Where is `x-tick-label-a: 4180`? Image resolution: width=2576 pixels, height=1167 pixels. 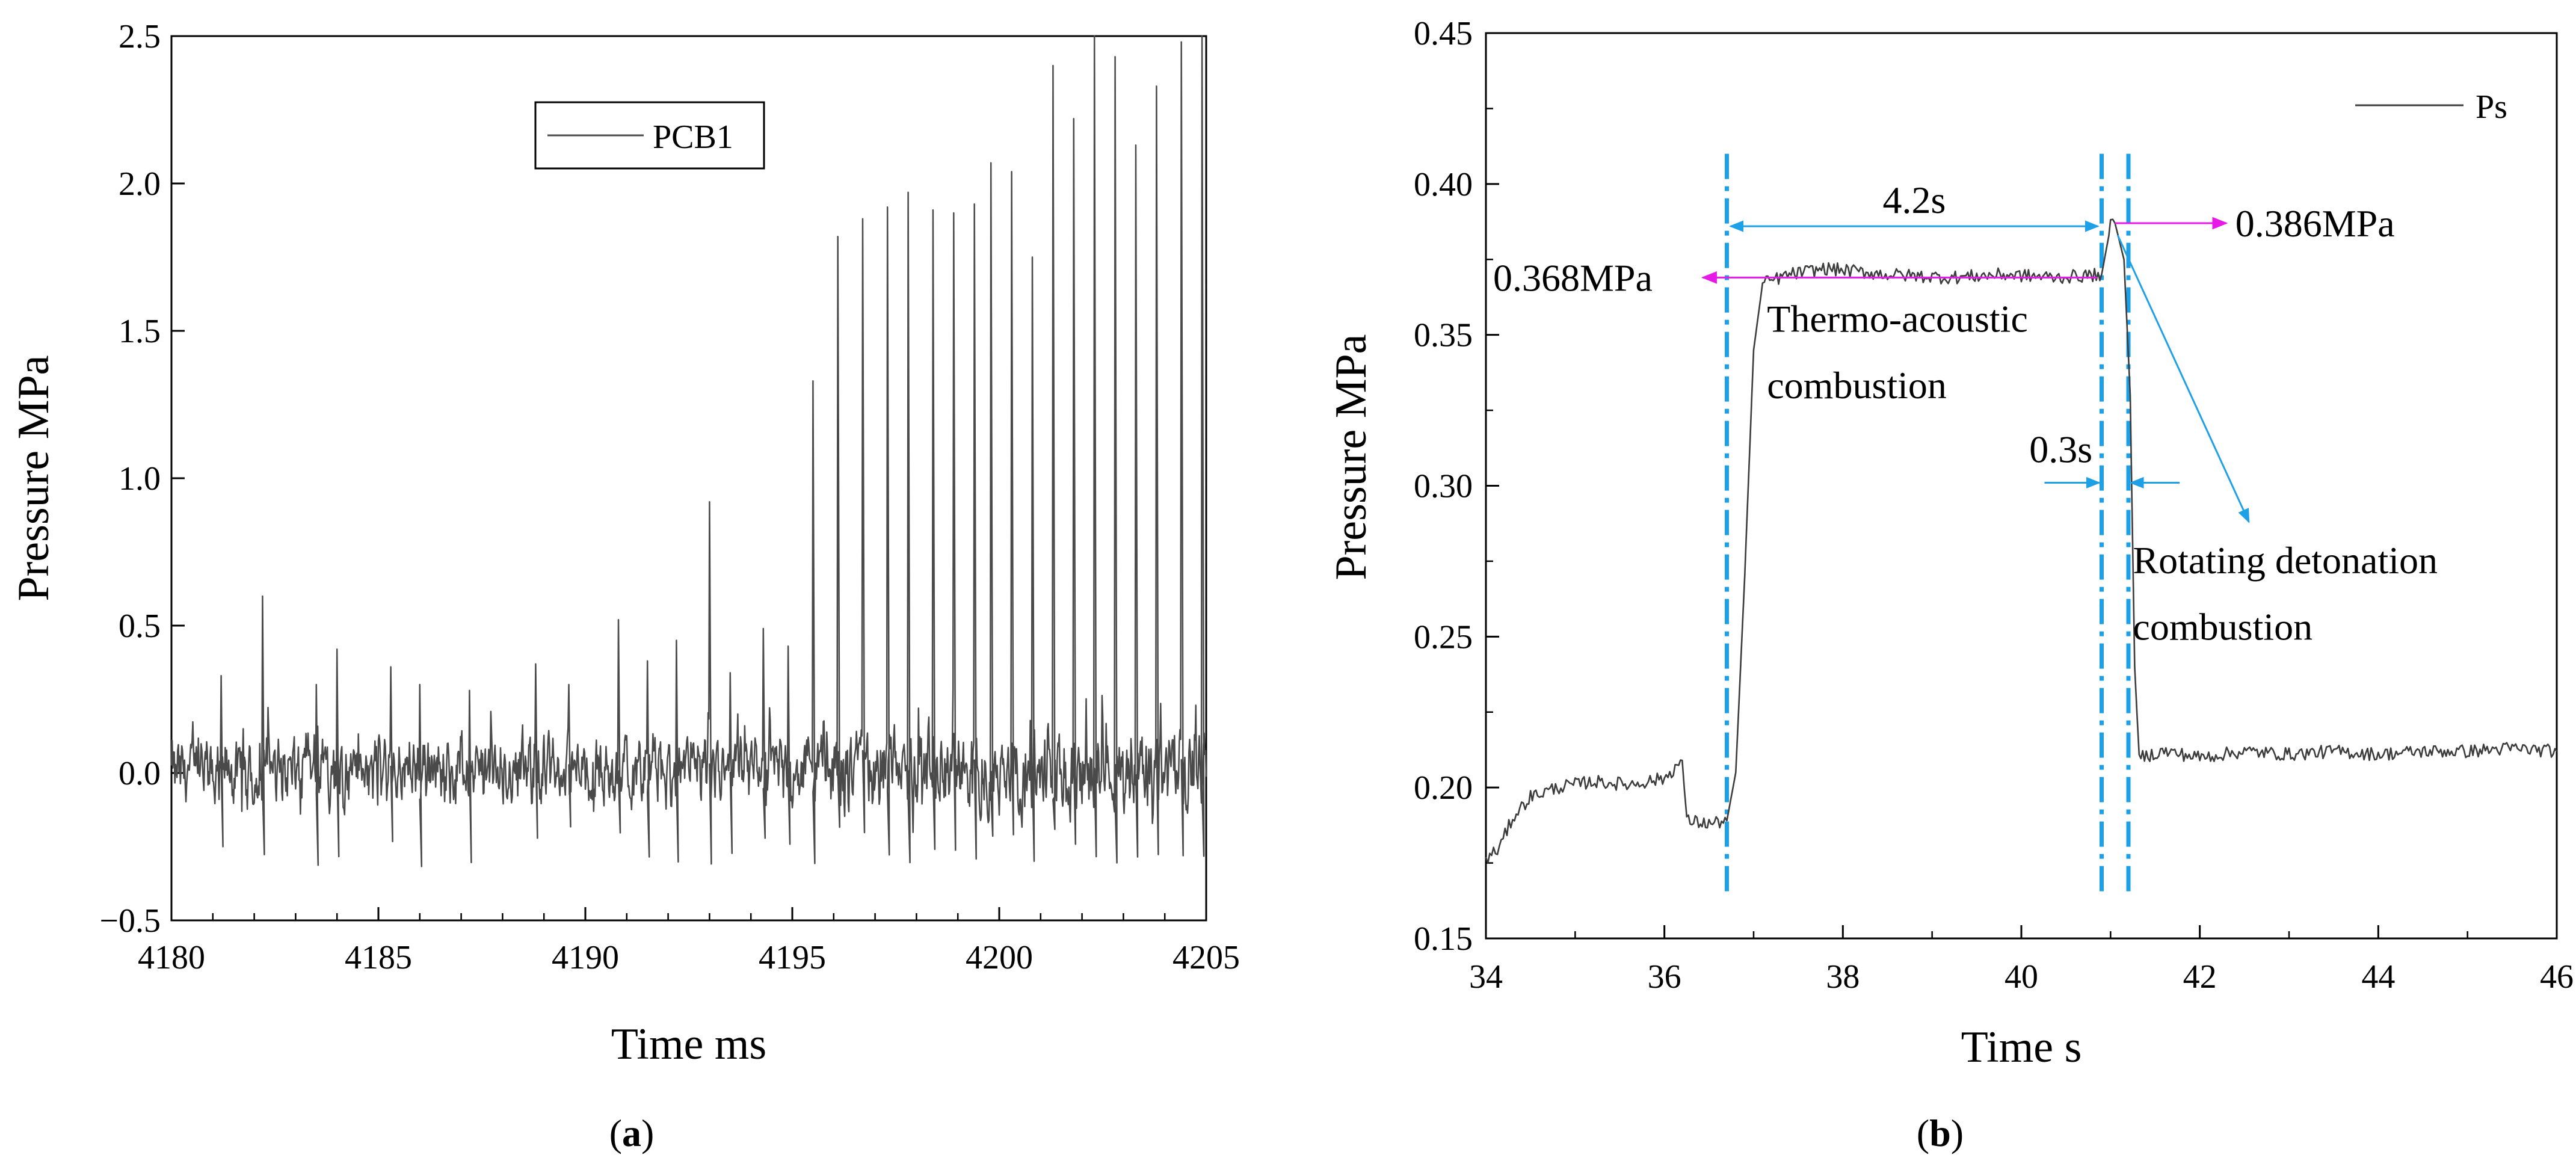 x-tick-label-a: 4180 is located at coordinates (171, 957).